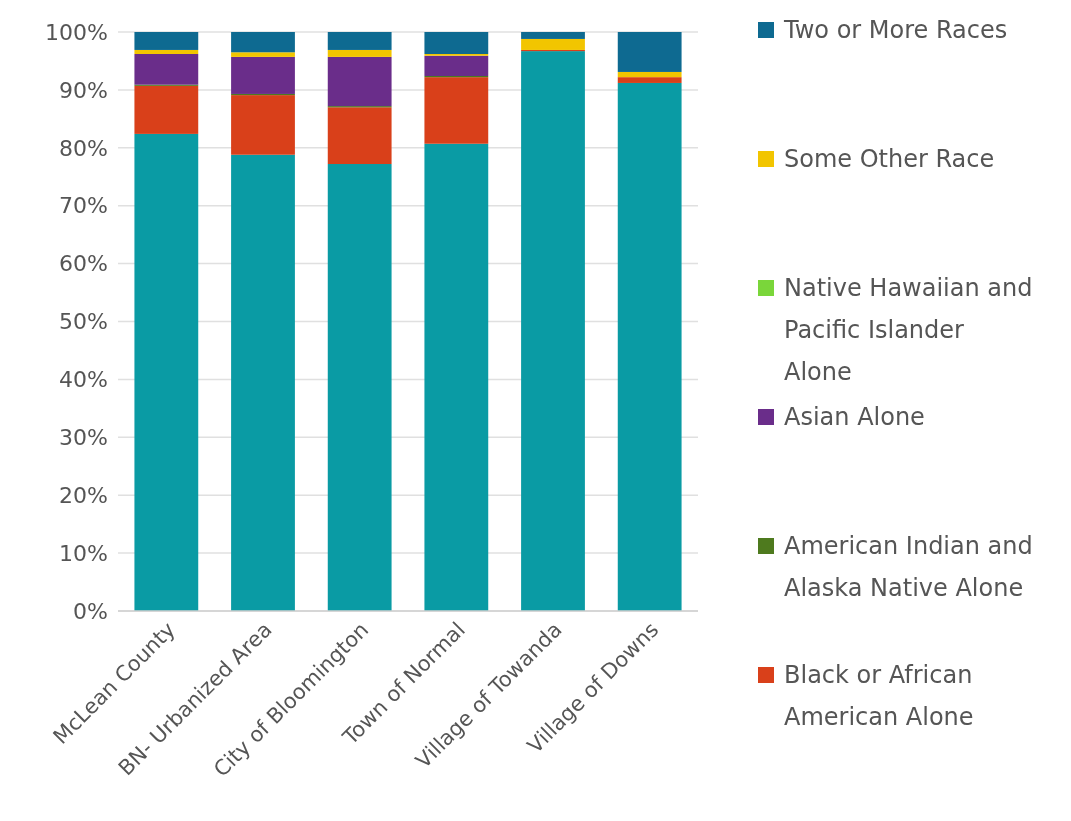 This screenshot has height=821, width=1071. What do you see at coordinates (83, 148) in the screenshot?
I see `y-tick-label: 80%` at bounding box center [83, 148].